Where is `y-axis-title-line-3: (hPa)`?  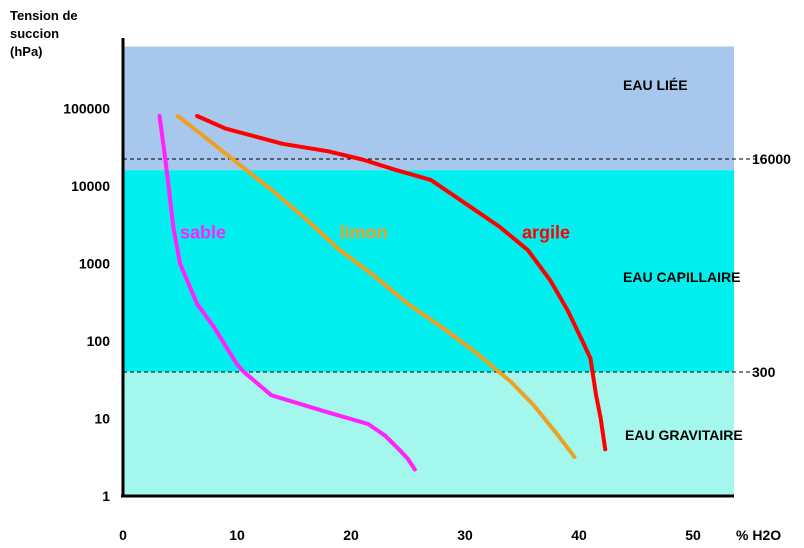 y-axis-title-line-3: (hPa) is located at coordinates (26, 51).